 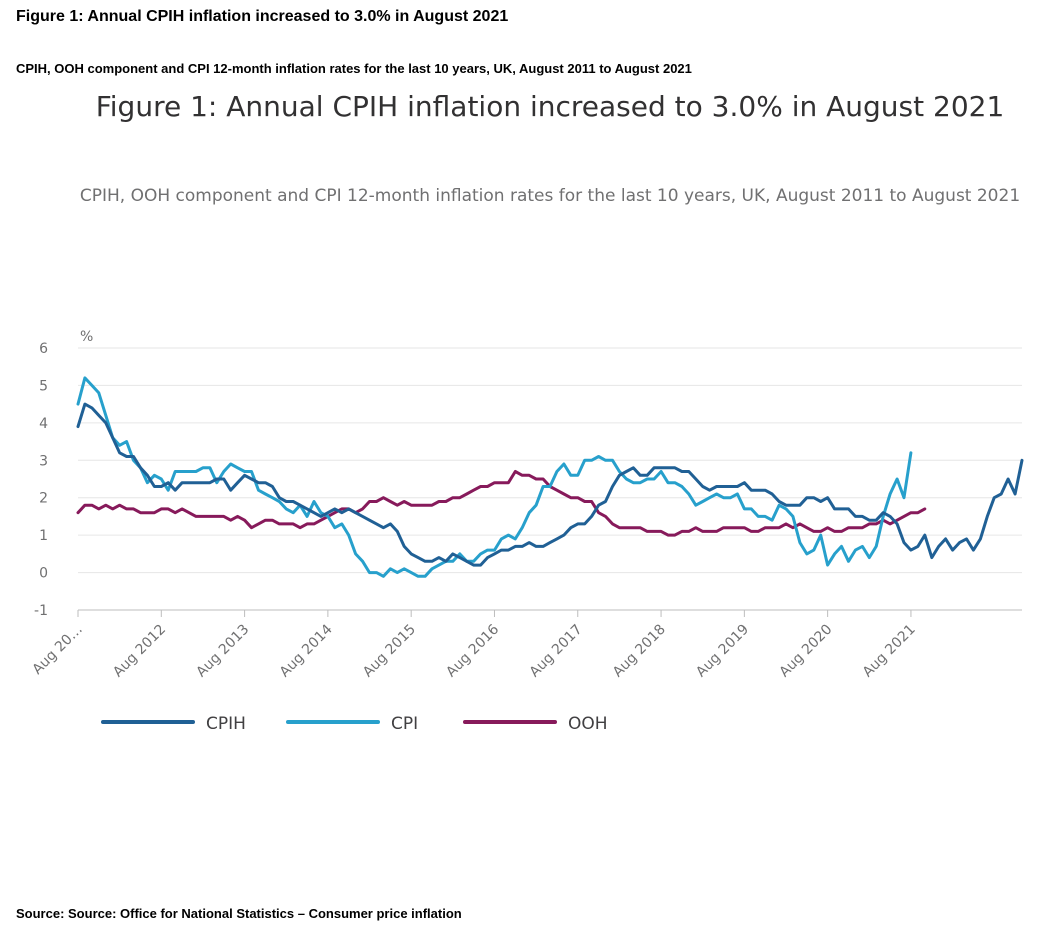 I want to click on x-tick-label: Aug 2016, so click(x=472, y=650).